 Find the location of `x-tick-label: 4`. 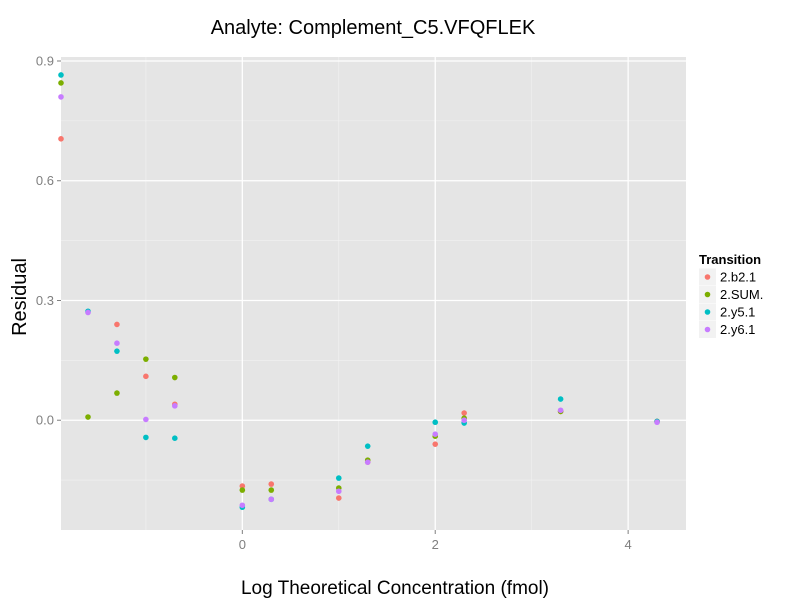

x-tick-label: 4 is located at coordinates (628, 544).